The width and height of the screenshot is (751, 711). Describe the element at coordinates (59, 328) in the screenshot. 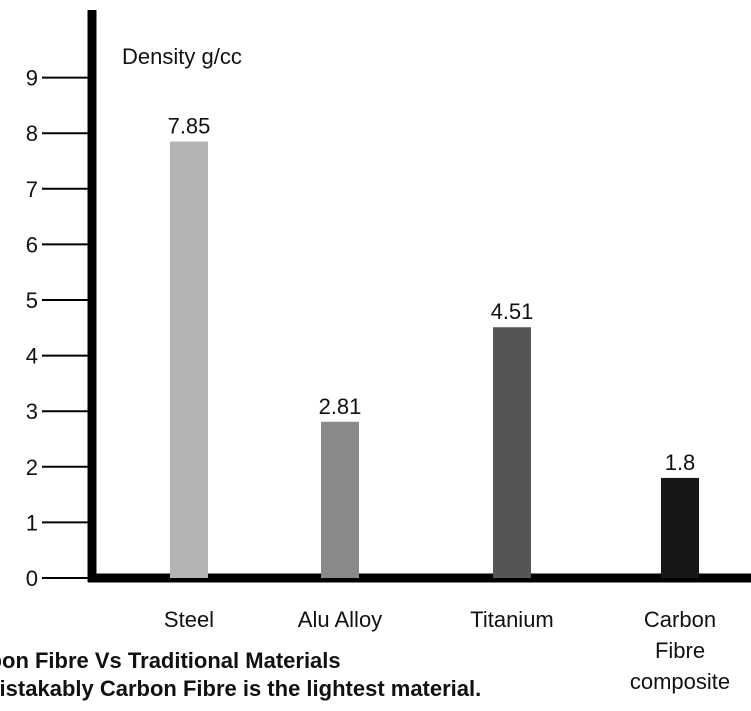

I see `y-axis-ticks: 0 1 2 3 4 5 6 7 8 9` at that location.